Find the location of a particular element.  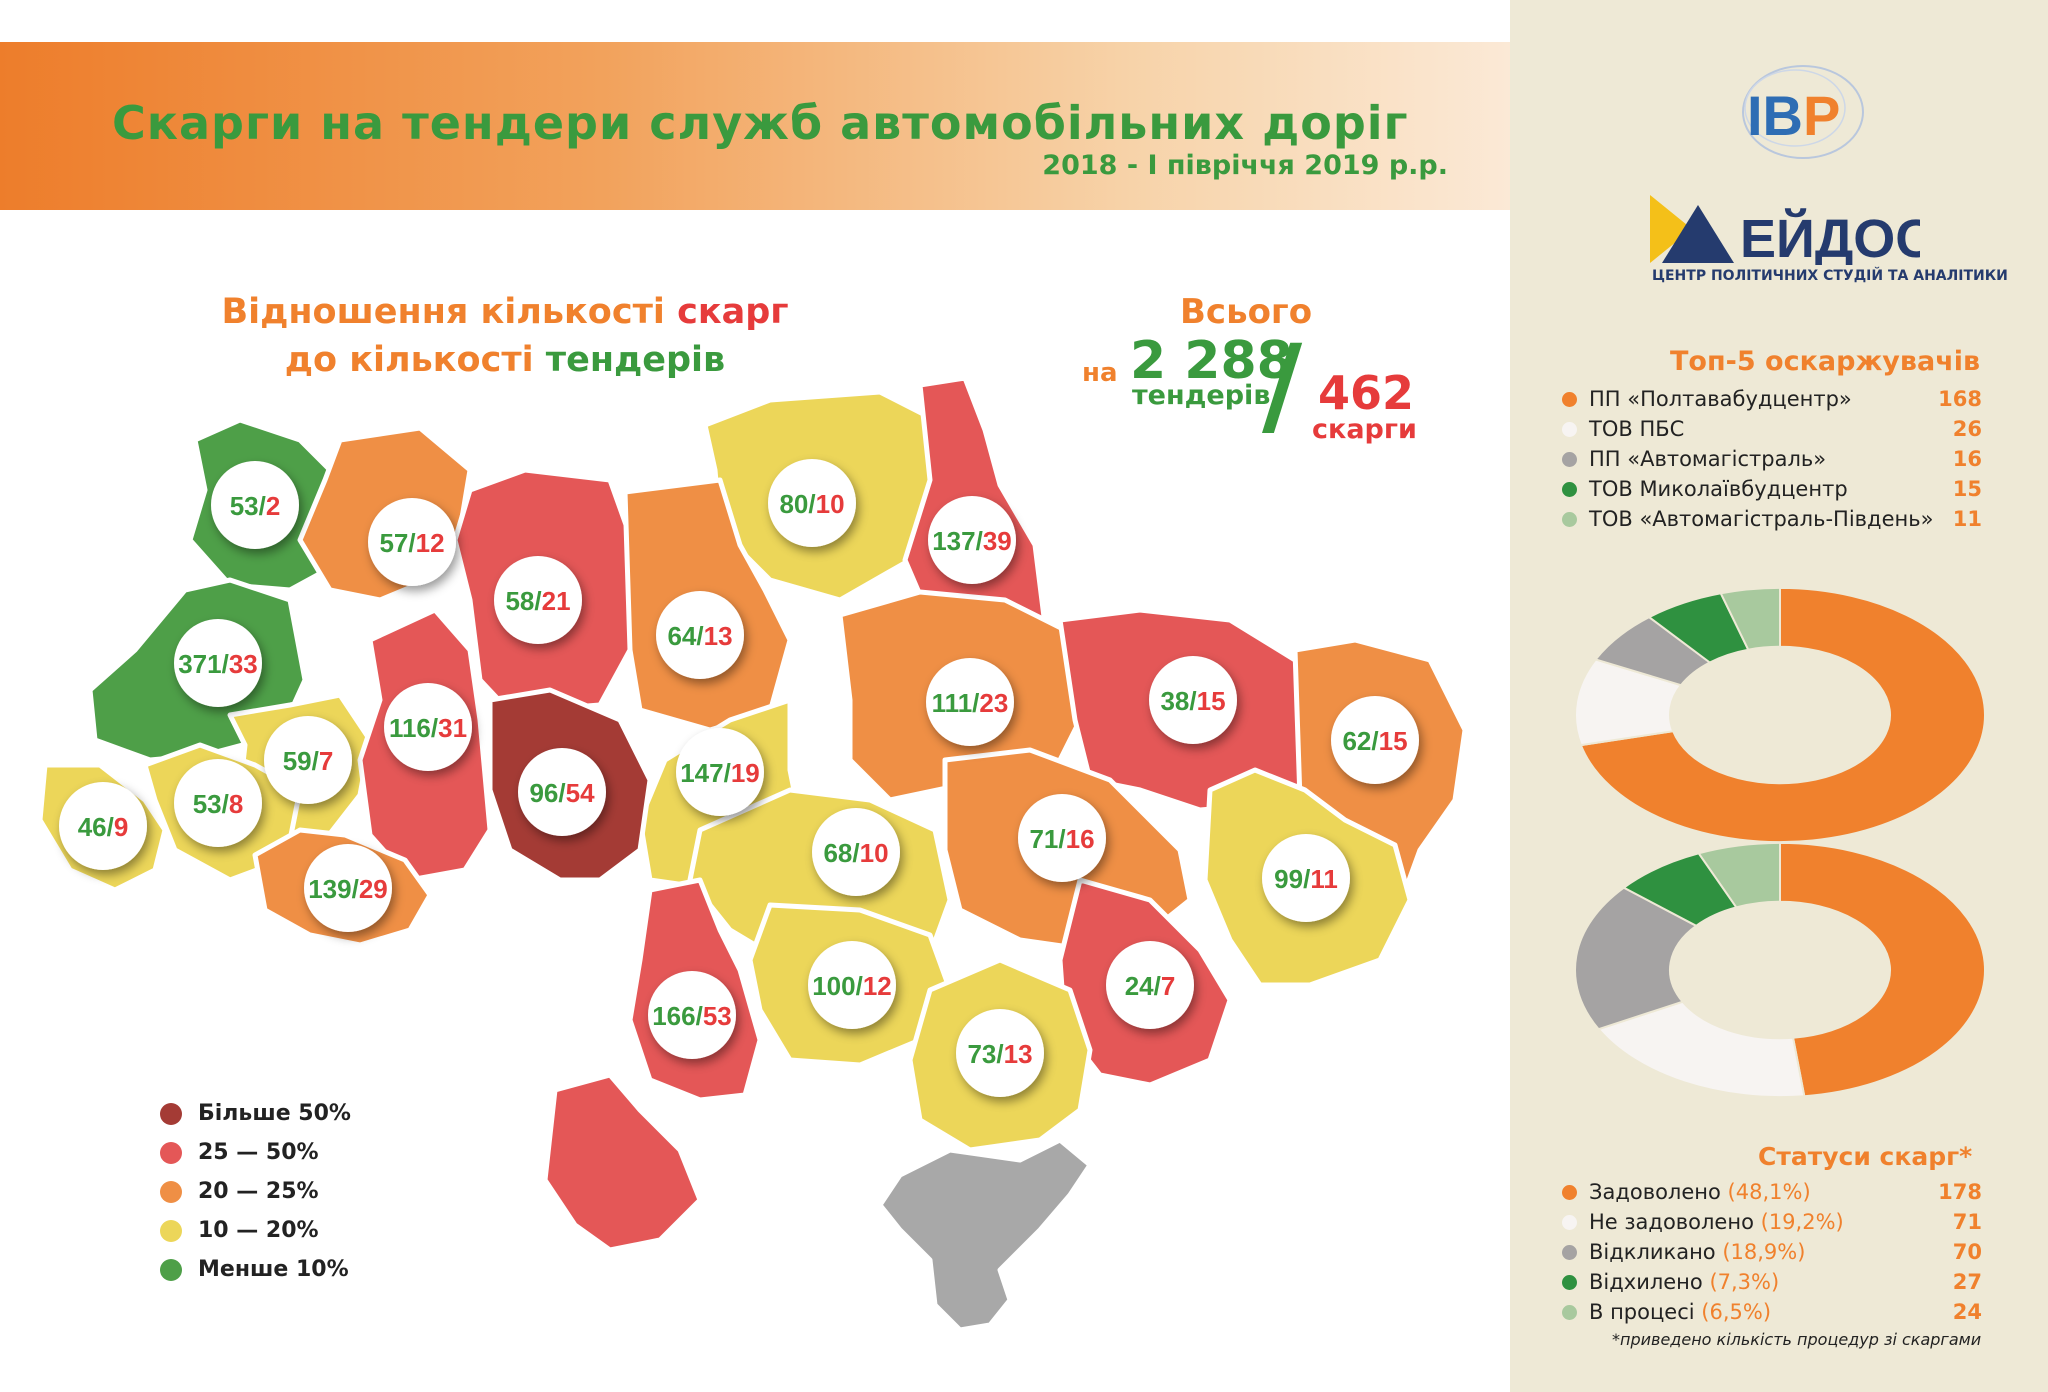

region-badge: 80/10 is located at coordinates (812, 503).